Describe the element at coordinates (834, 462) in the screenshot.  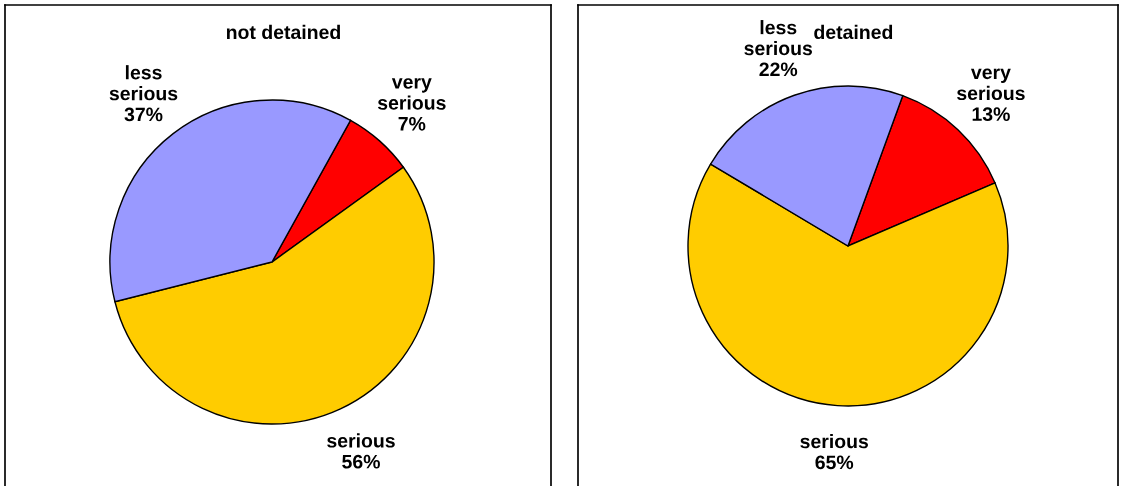
I see `data-label: 65%` at that location.